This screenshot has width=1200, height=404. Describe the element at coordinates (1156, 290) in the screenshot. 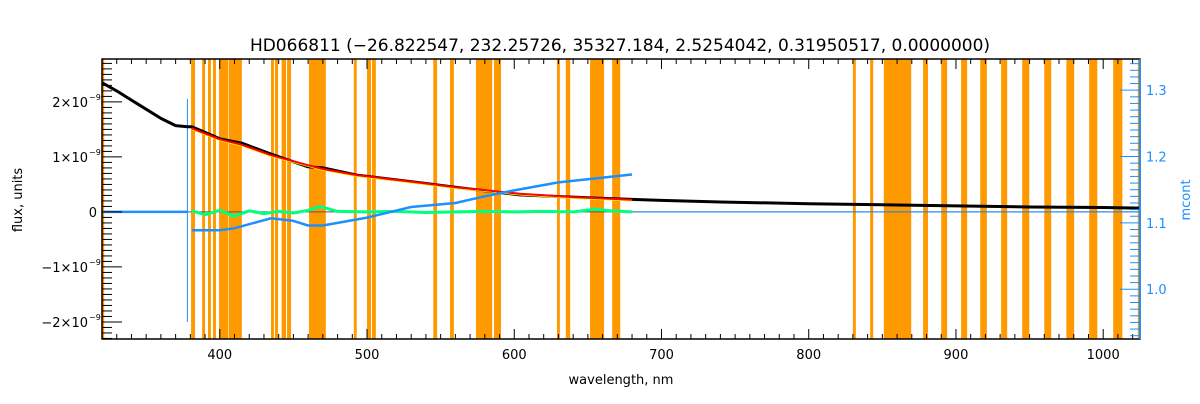

I see `y-right-tick-label: 1.0` at that location.